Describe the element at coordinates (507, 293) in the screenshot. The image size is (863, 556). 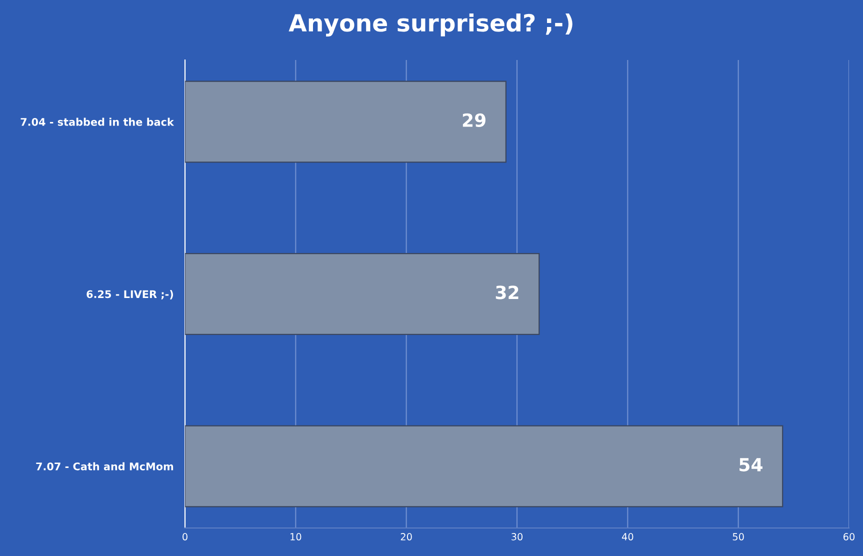
I see `data-label: 32` at that location.